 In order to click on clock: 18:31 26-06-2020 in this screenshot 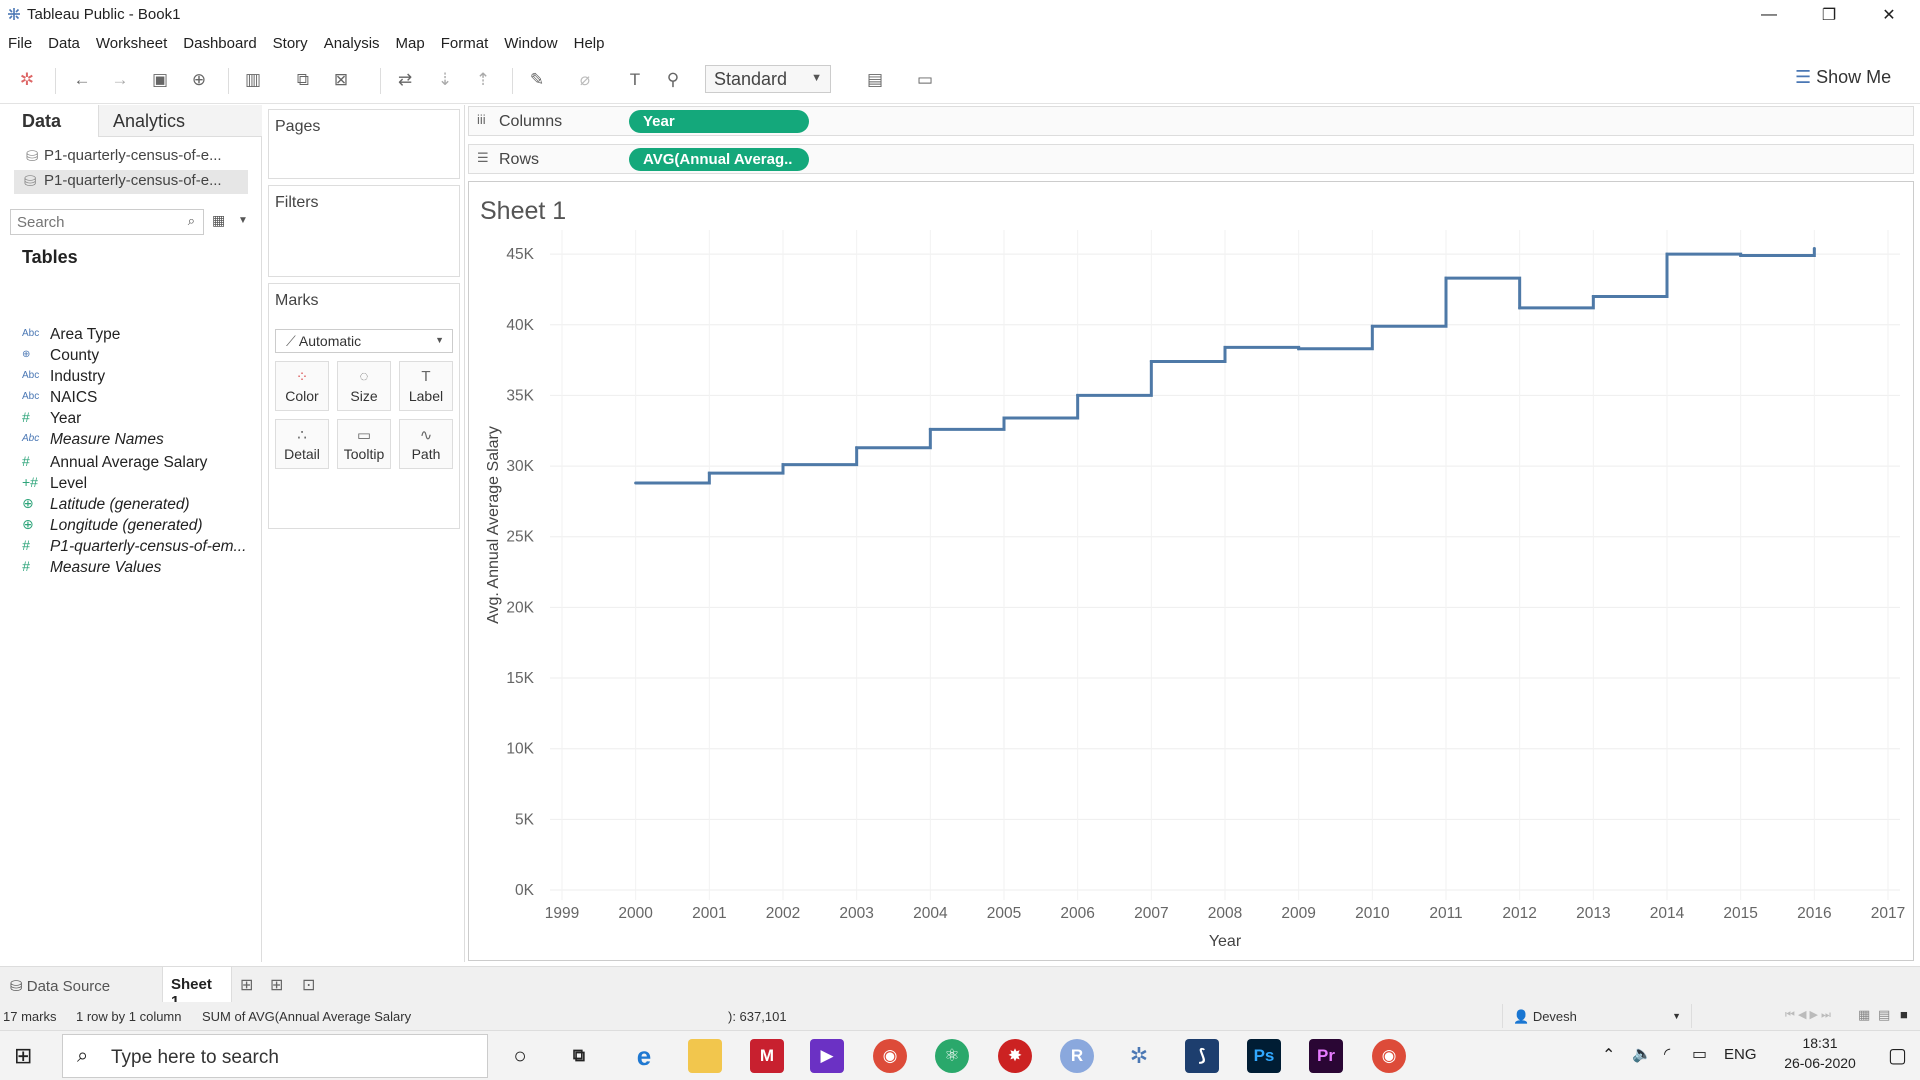, I will do `click(1820, 1053)`.